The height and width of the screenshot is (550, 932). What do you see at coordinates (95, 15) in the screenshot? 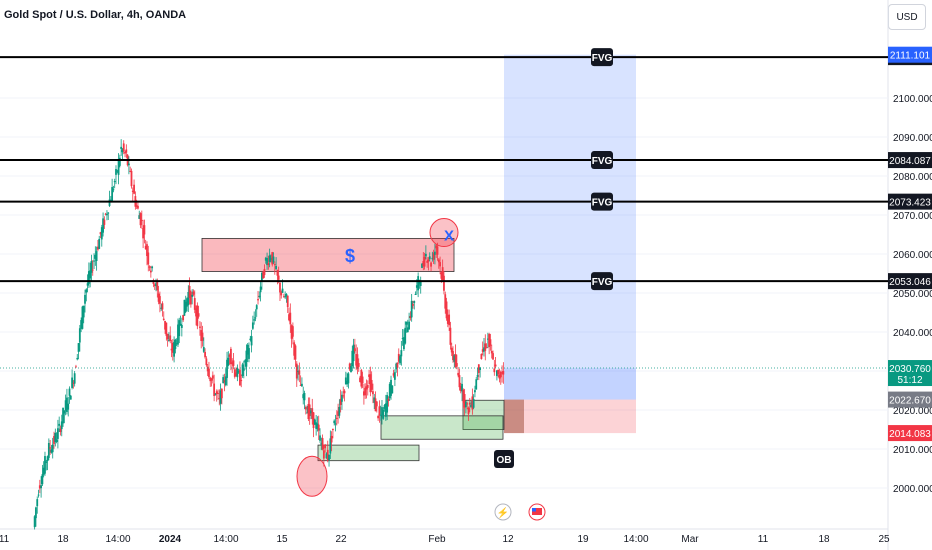
I see `chart-title: Gold Spot / U.S. Dollar, 4h, OANDA` at bounding box center [95, 15].